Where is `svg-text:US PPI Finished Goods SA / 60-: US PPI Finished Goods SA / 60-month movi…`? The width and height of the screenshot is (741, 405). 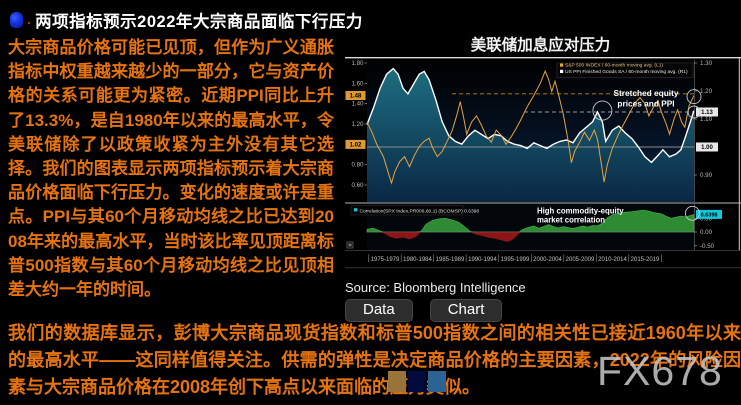
svg-text:US PPI Finished Goods SA / 60-: US PPI Finished Goods SA / 60-month movi… is located at coordinates (626, 72).